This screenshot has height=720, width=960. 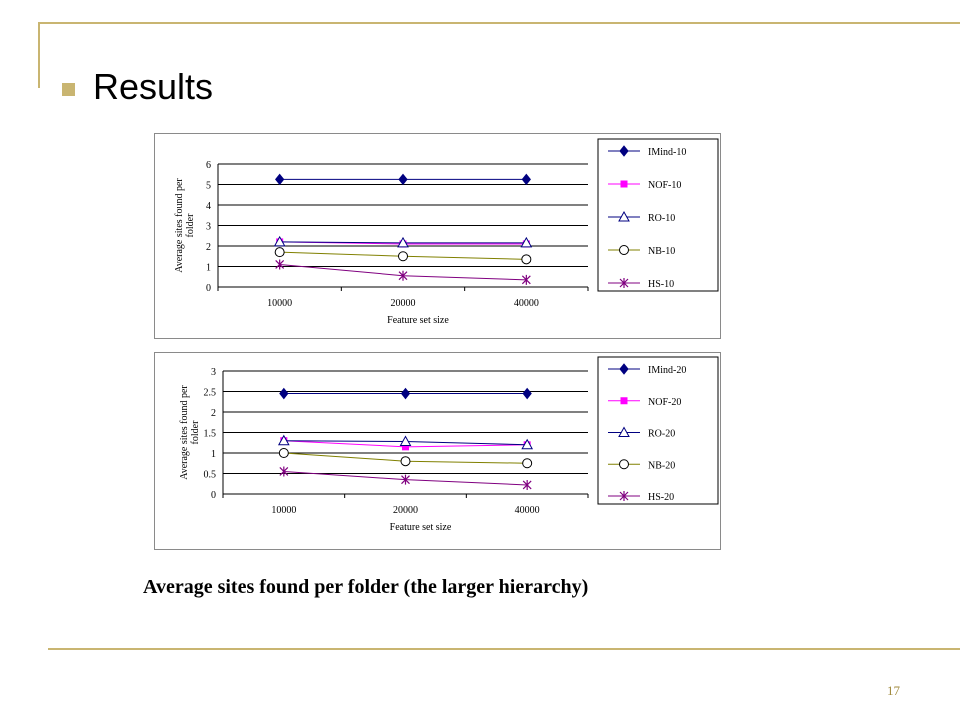 What do you see at coordinates (210, 475) in the screenshot?
I see `chart2-ytick-label: 0.5` at bounding box center [210, 475].